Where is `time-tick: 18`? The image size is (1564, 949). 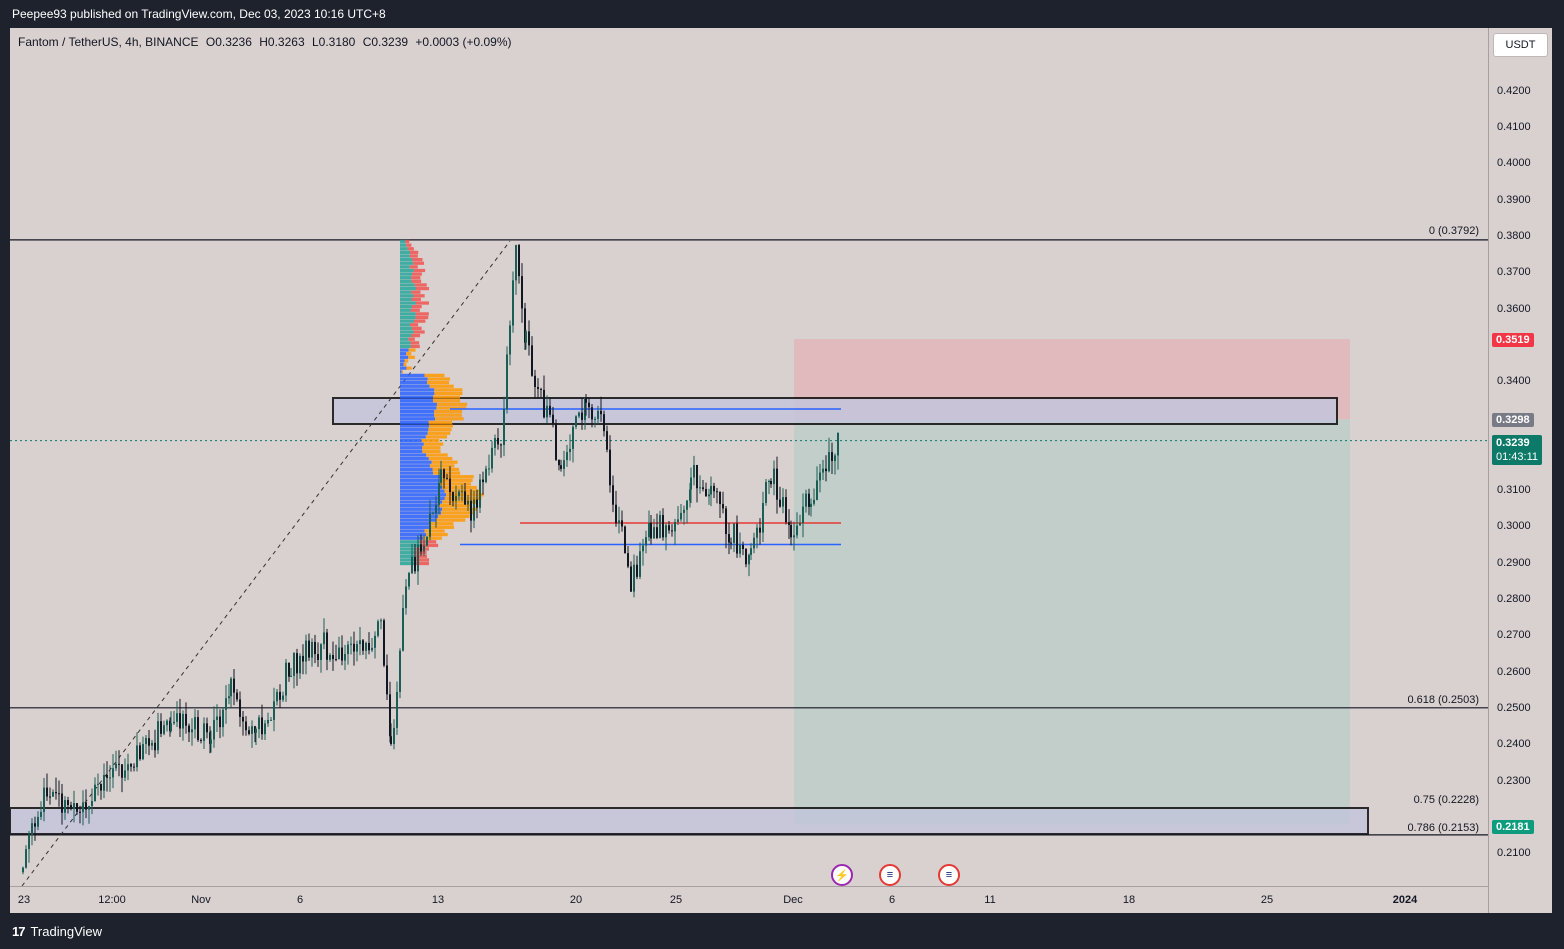 time-tick: 18 is located at coordinates (1129, 900).